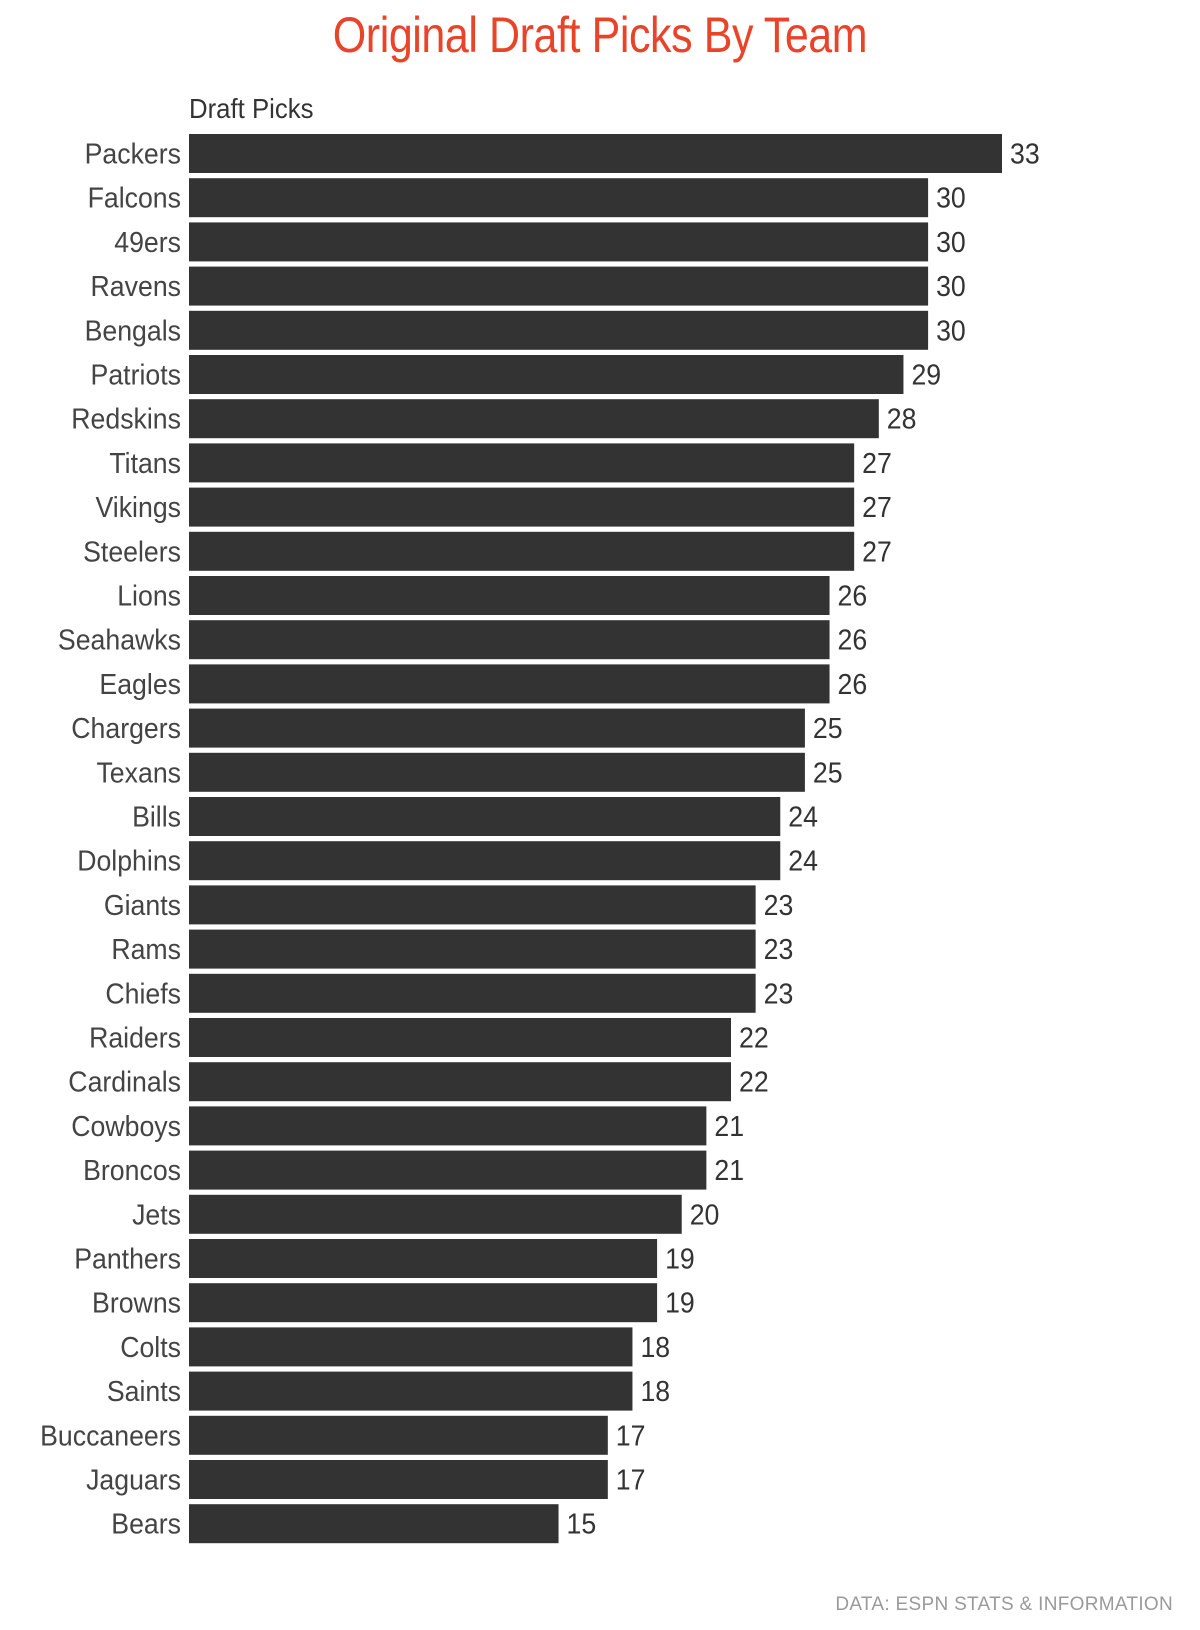 The height and width of the screenshot is (1630, 1200). What do you see at coordinates (522, 551) in the screenshot?
I see `bar-steelers` at bounding box center [522, 551].